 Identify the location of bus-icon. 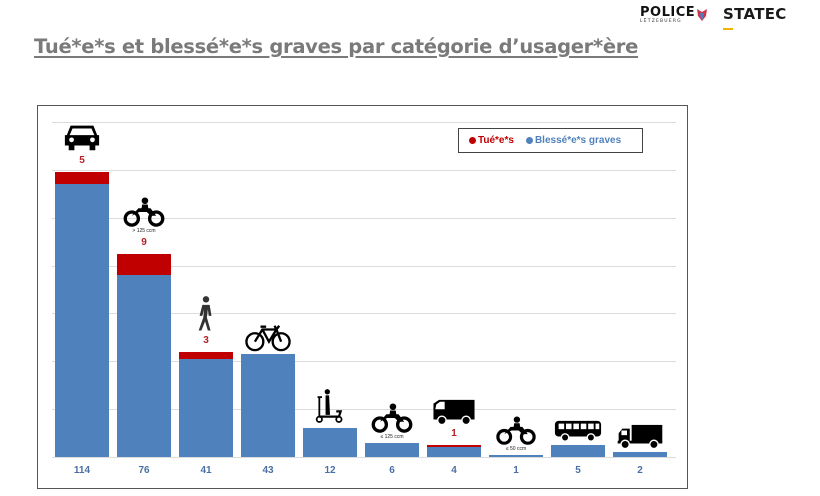
(578, 426).